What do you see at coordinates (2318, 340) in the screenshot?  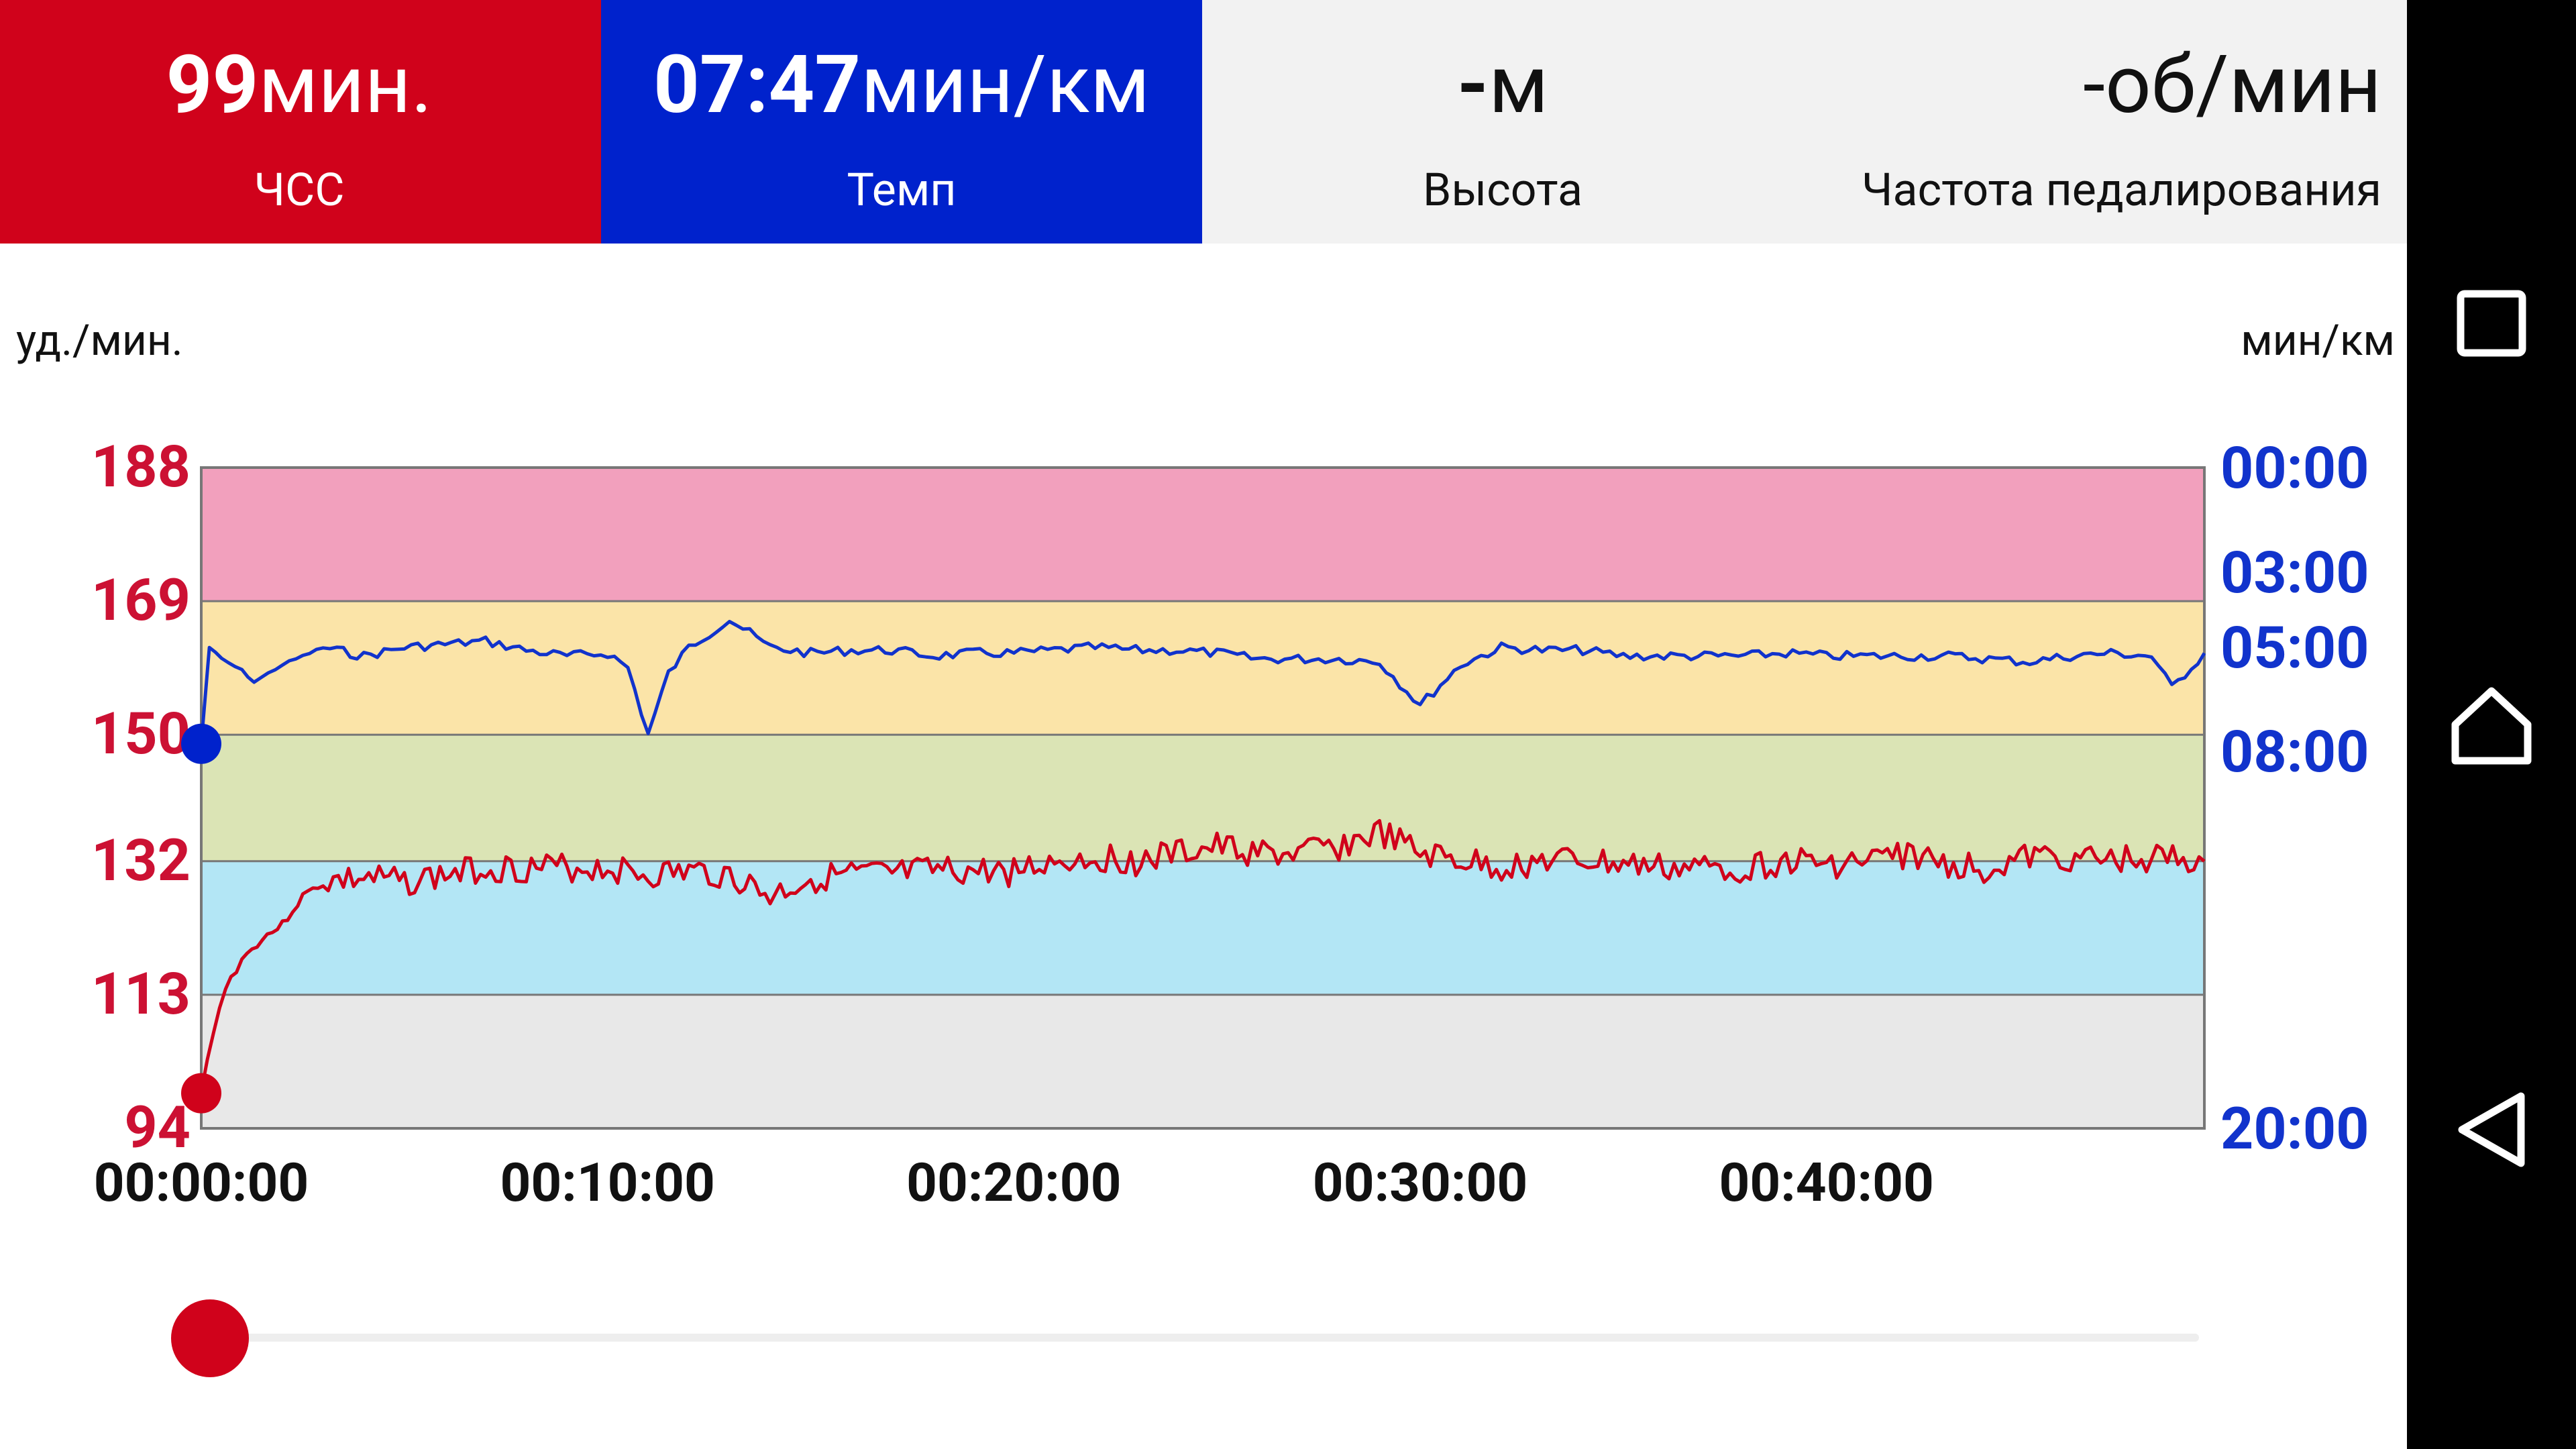 I see `right-axis-unit: мин/км` at bounding box center [2318, 340].